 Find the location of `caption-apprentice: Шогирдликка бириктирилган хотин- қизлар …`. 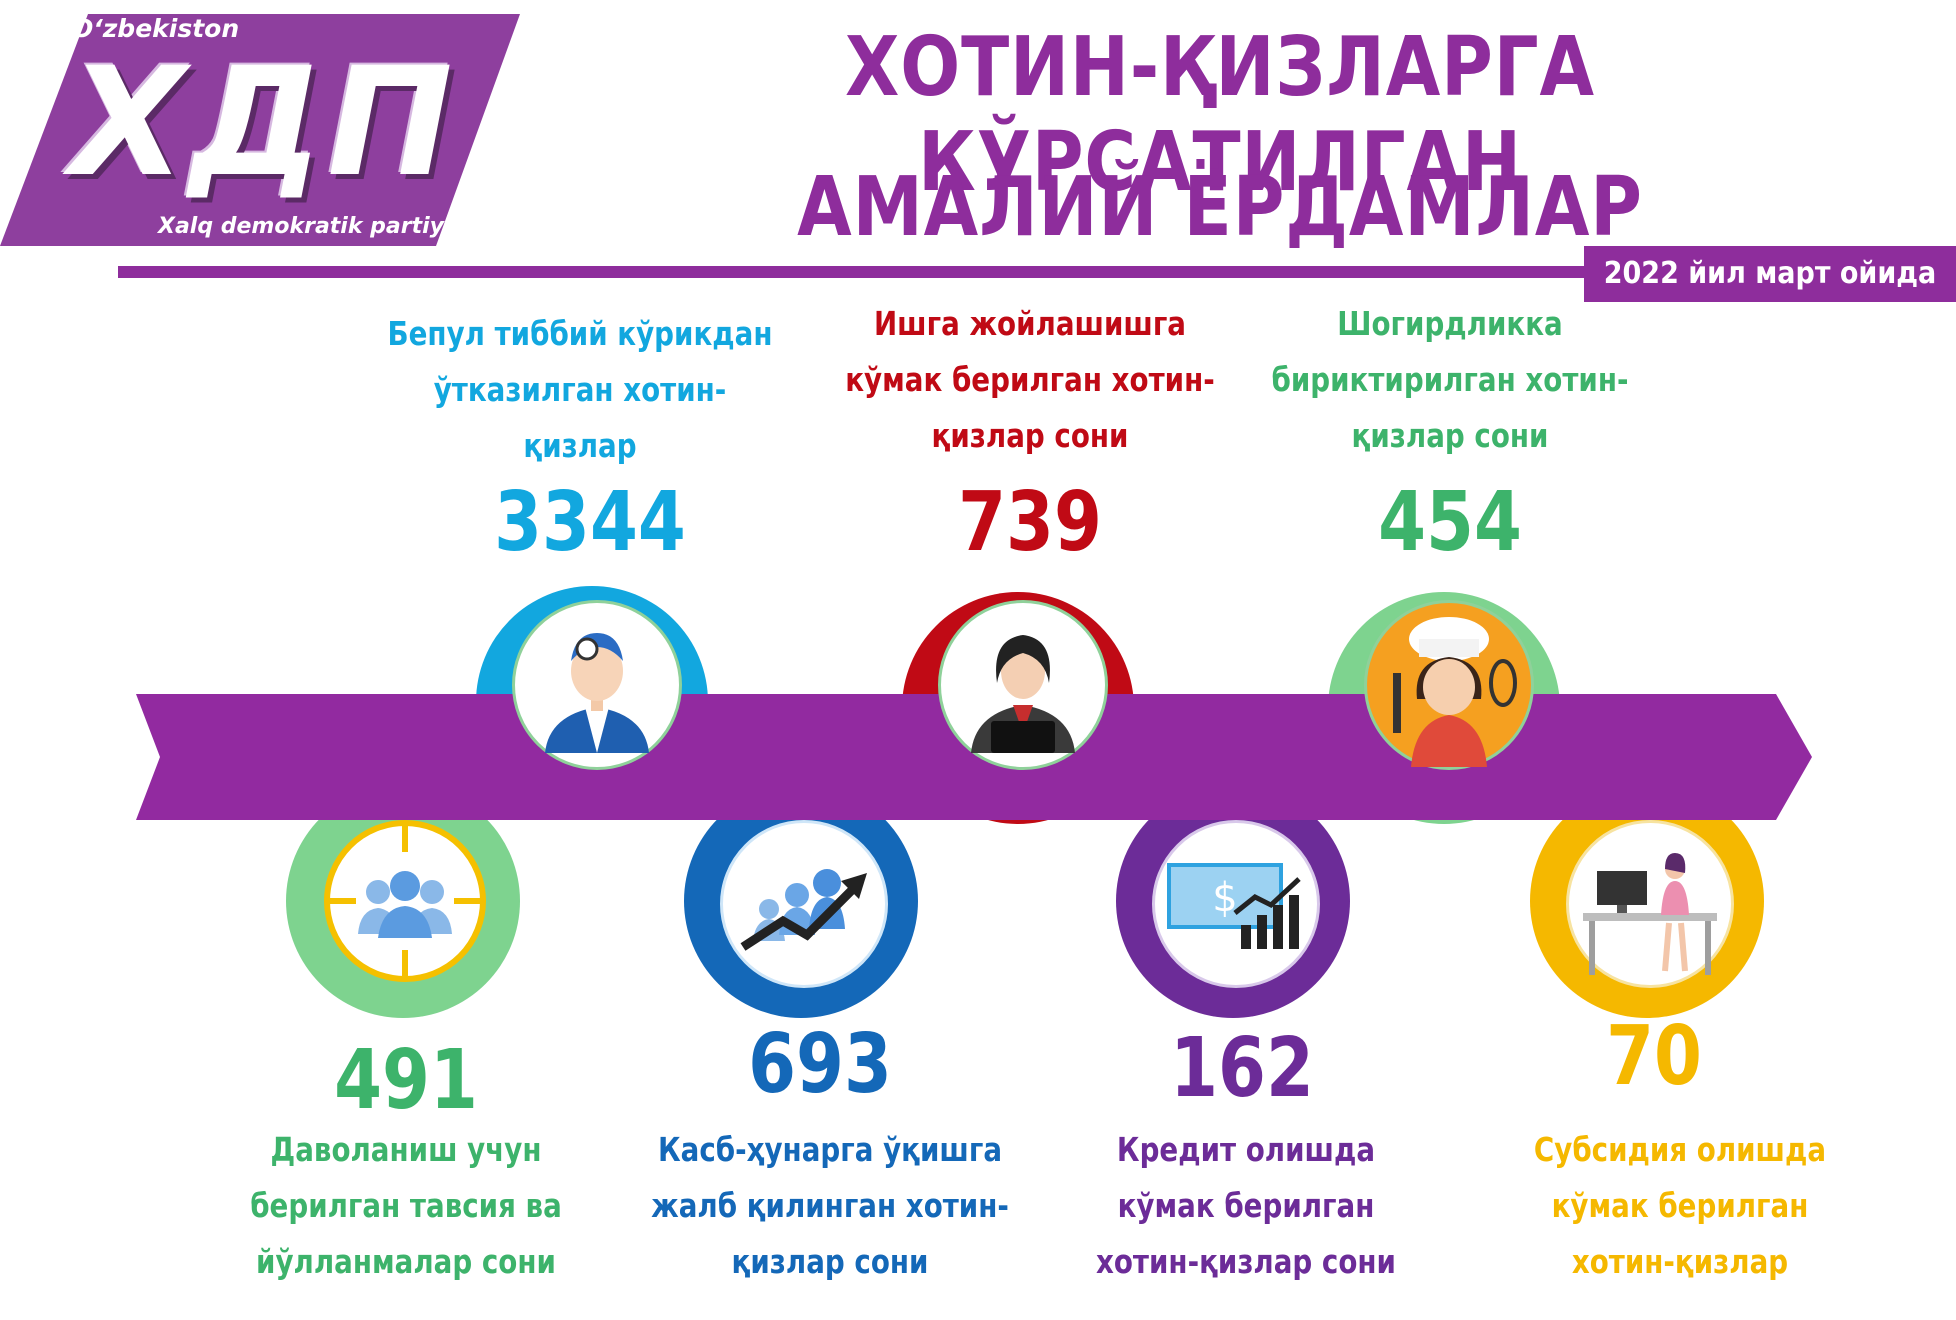

caption-apprentice: Шогирдликка бириктирилган хотин- қизлар … is located at coordinates (1449, 380).